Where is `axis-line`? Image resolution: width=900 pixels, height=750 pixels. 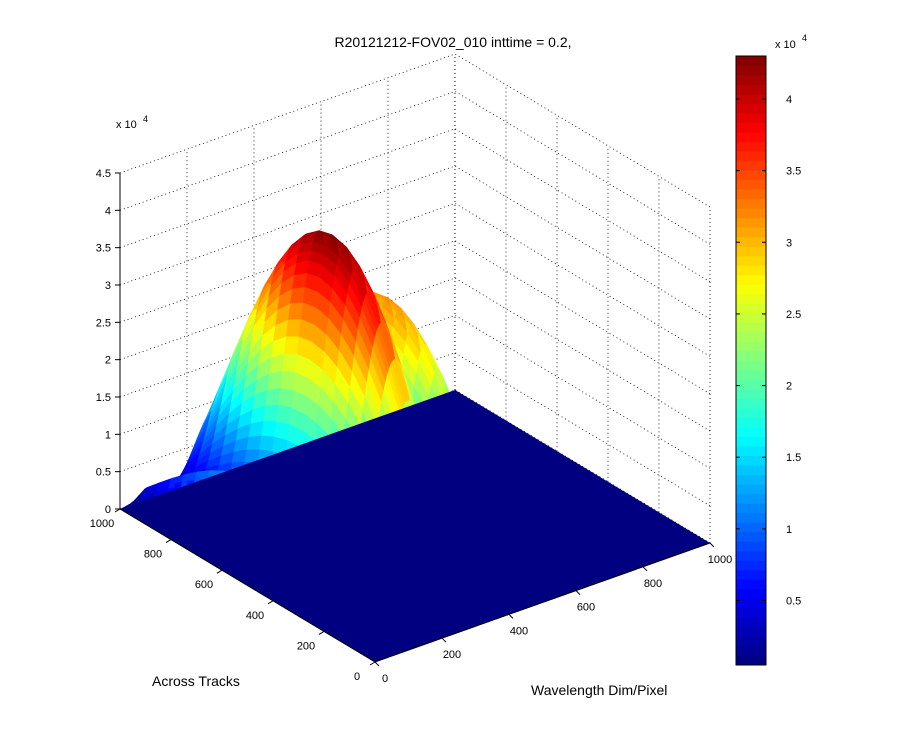
axis-line is located at coordinates (247, 585).